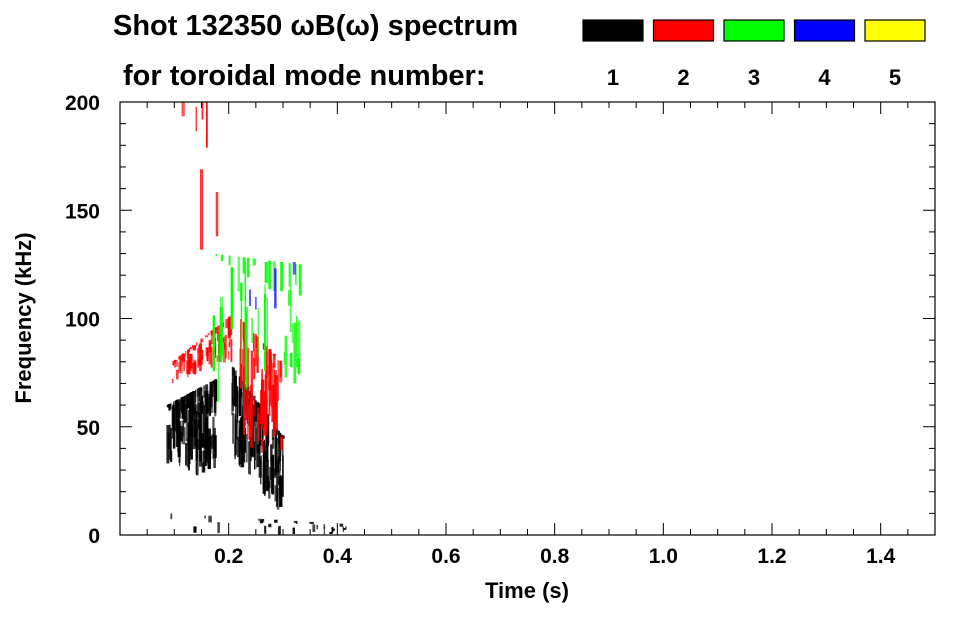  I want to click on x-tick-label: 1.0, so click(663, 556).